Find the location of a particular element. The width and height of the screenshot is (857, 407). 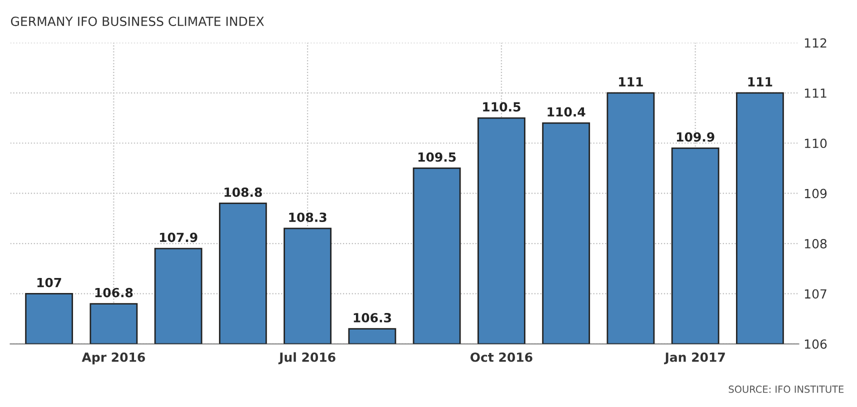

data-label: 109.5 is located at coordinates (437, 157).